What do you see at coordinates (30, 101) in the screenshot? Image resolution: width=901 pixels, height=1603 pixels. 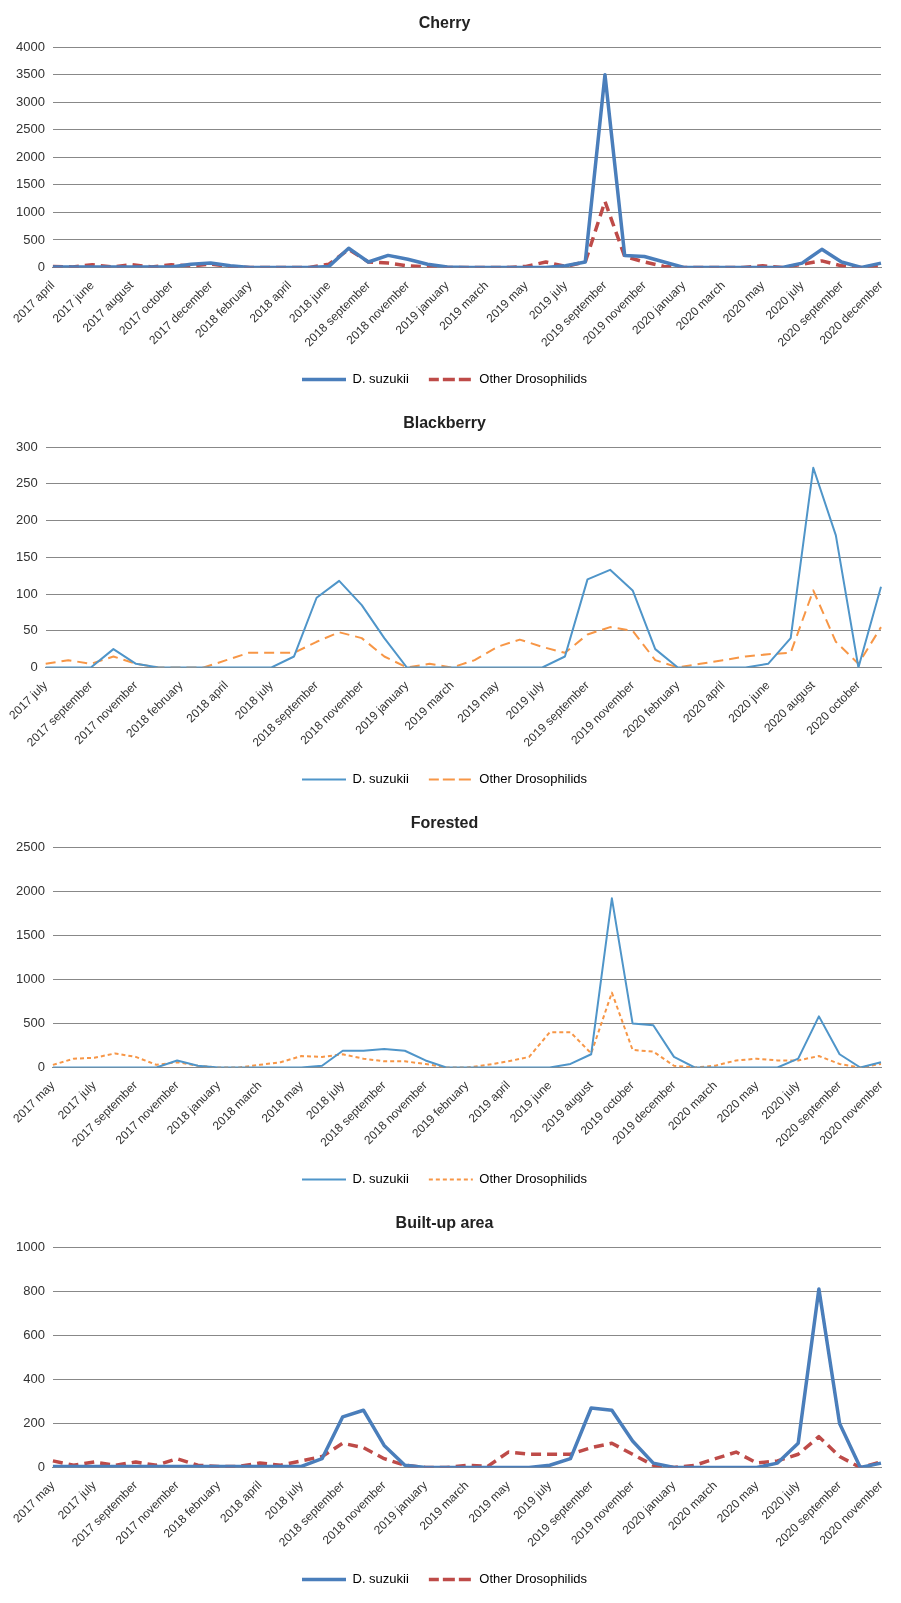 I see `y-tick-label: 3000` at bounding box center [30, 101].